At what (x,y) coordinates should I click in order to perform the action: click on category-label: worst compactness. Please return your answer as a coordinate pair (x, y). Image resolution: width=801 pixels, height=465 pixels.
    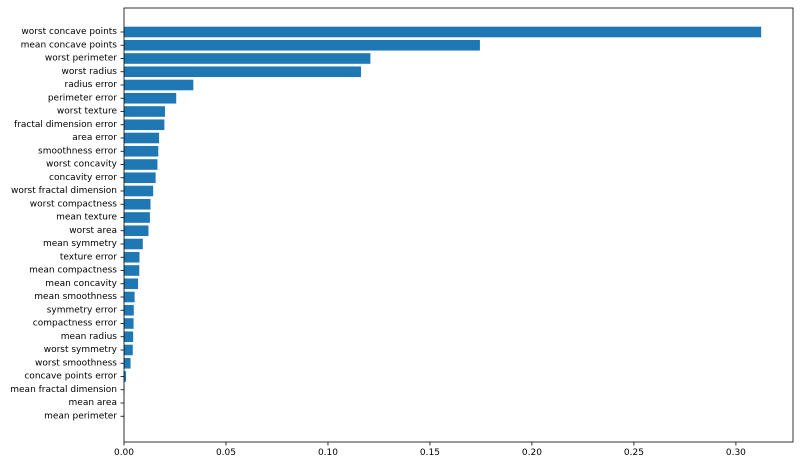
    Looking at the image, I should click on (74, 204).